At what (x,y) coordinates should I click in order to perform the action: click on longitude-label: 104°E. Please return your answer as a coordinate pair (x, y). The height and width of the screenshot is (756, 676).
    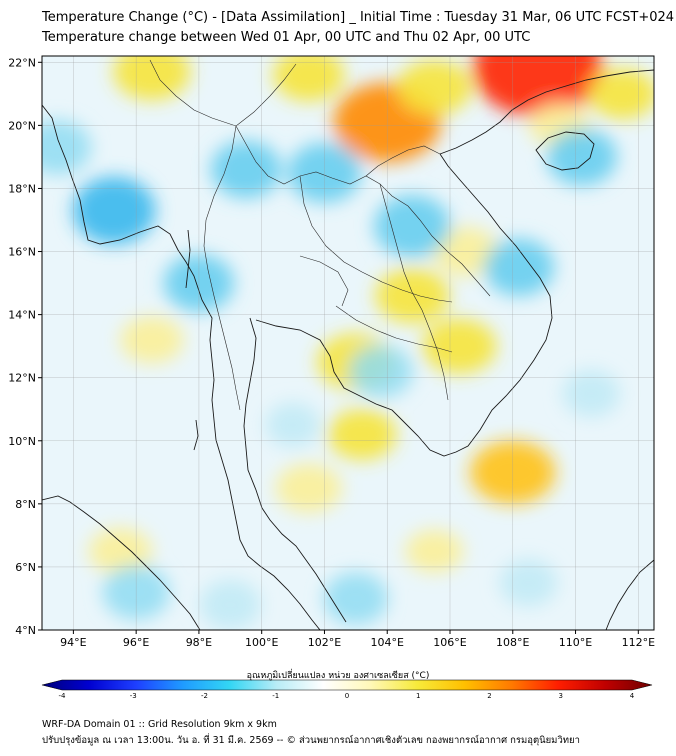
    Looking at the image, I should click on (387, 642).